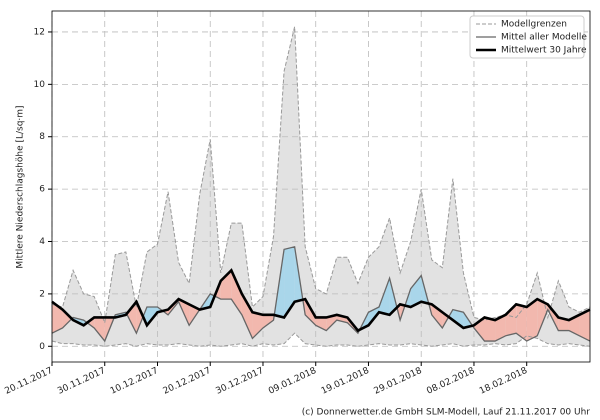 This screenshot has height=420, width=600. Describe the element at coordinates (292, 381) in the screenshot. I see `x-tick-label: 09.01.2018` at that location.